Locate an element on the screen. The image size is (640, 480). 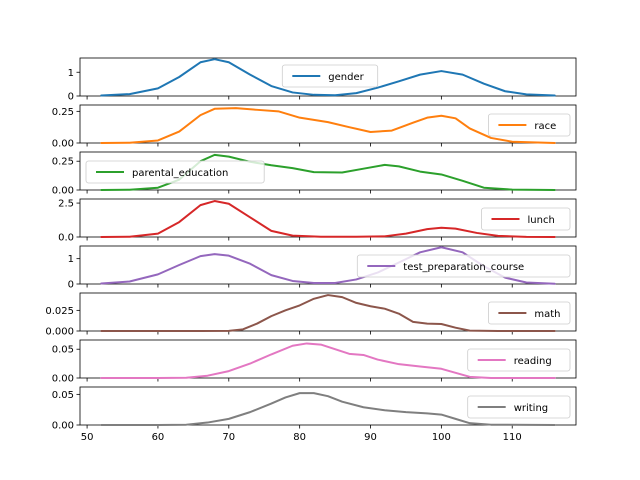
subplot-writing: 50 60 70 80 90 100 110 0.00 0.05 writing is located at coordinates (314, 414).